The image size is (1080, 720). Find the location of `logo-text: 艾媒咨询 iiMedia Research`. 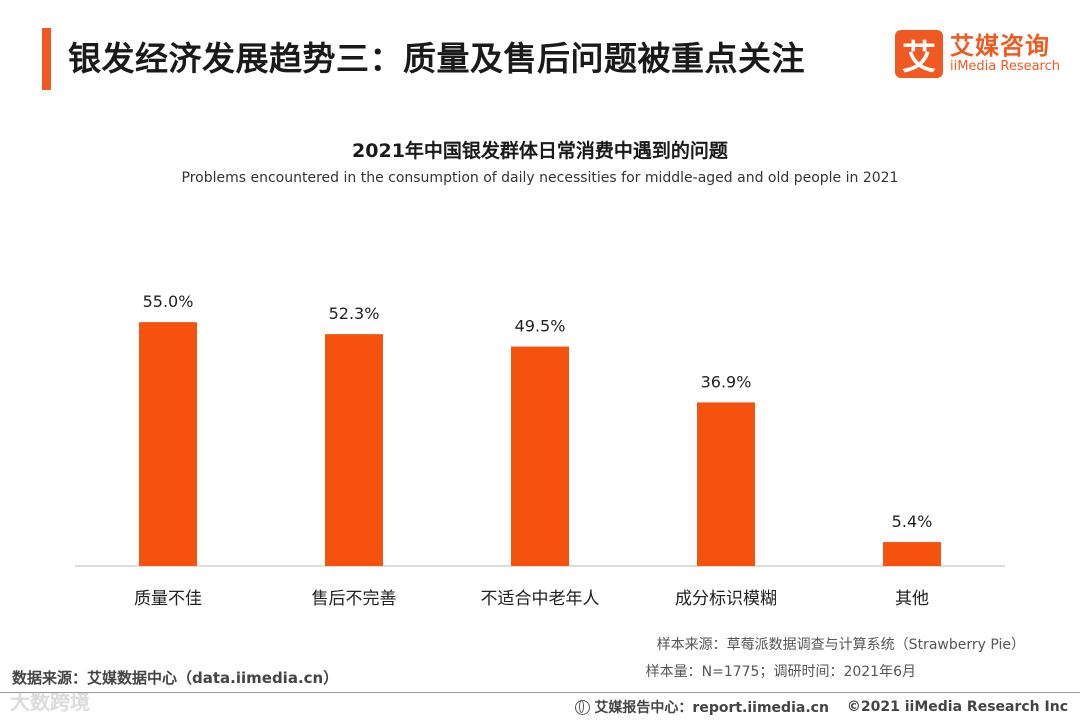

logo-text: 艾媒咨询 iiMedia Research is located at coordinates (1005, 54).